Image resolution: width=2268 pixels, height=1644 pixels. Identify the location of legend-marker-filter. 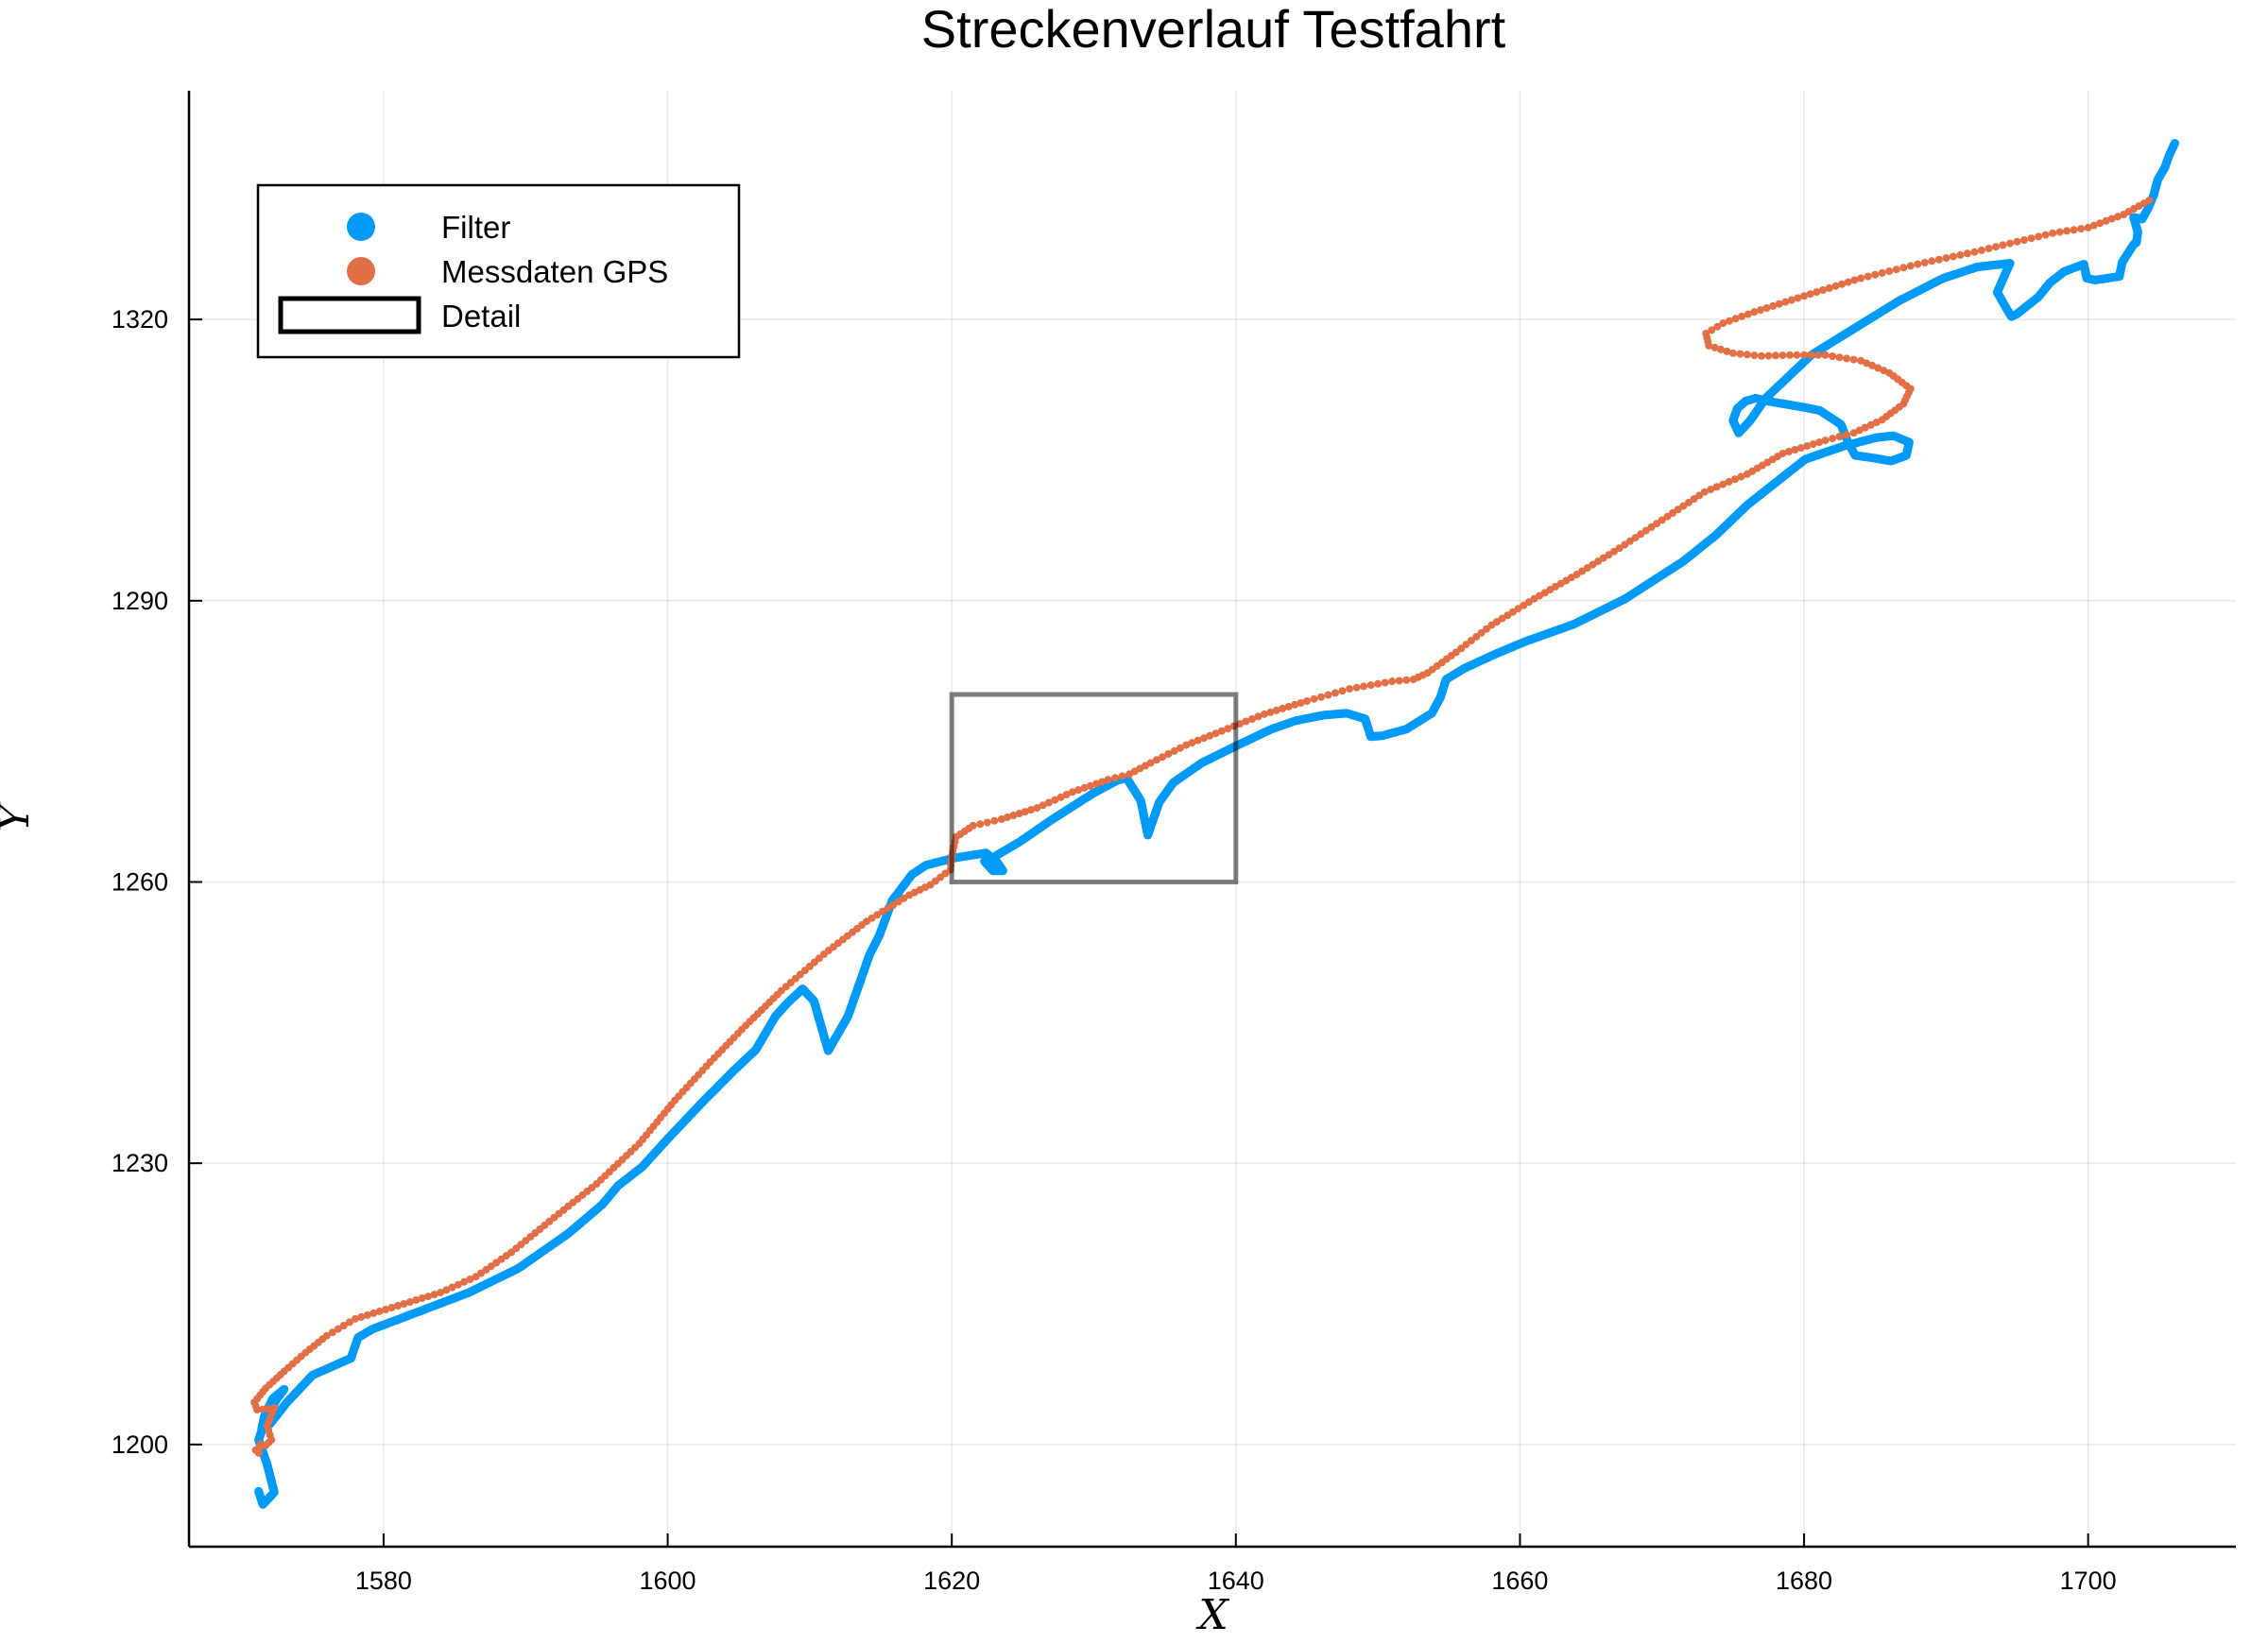
(361, 227).